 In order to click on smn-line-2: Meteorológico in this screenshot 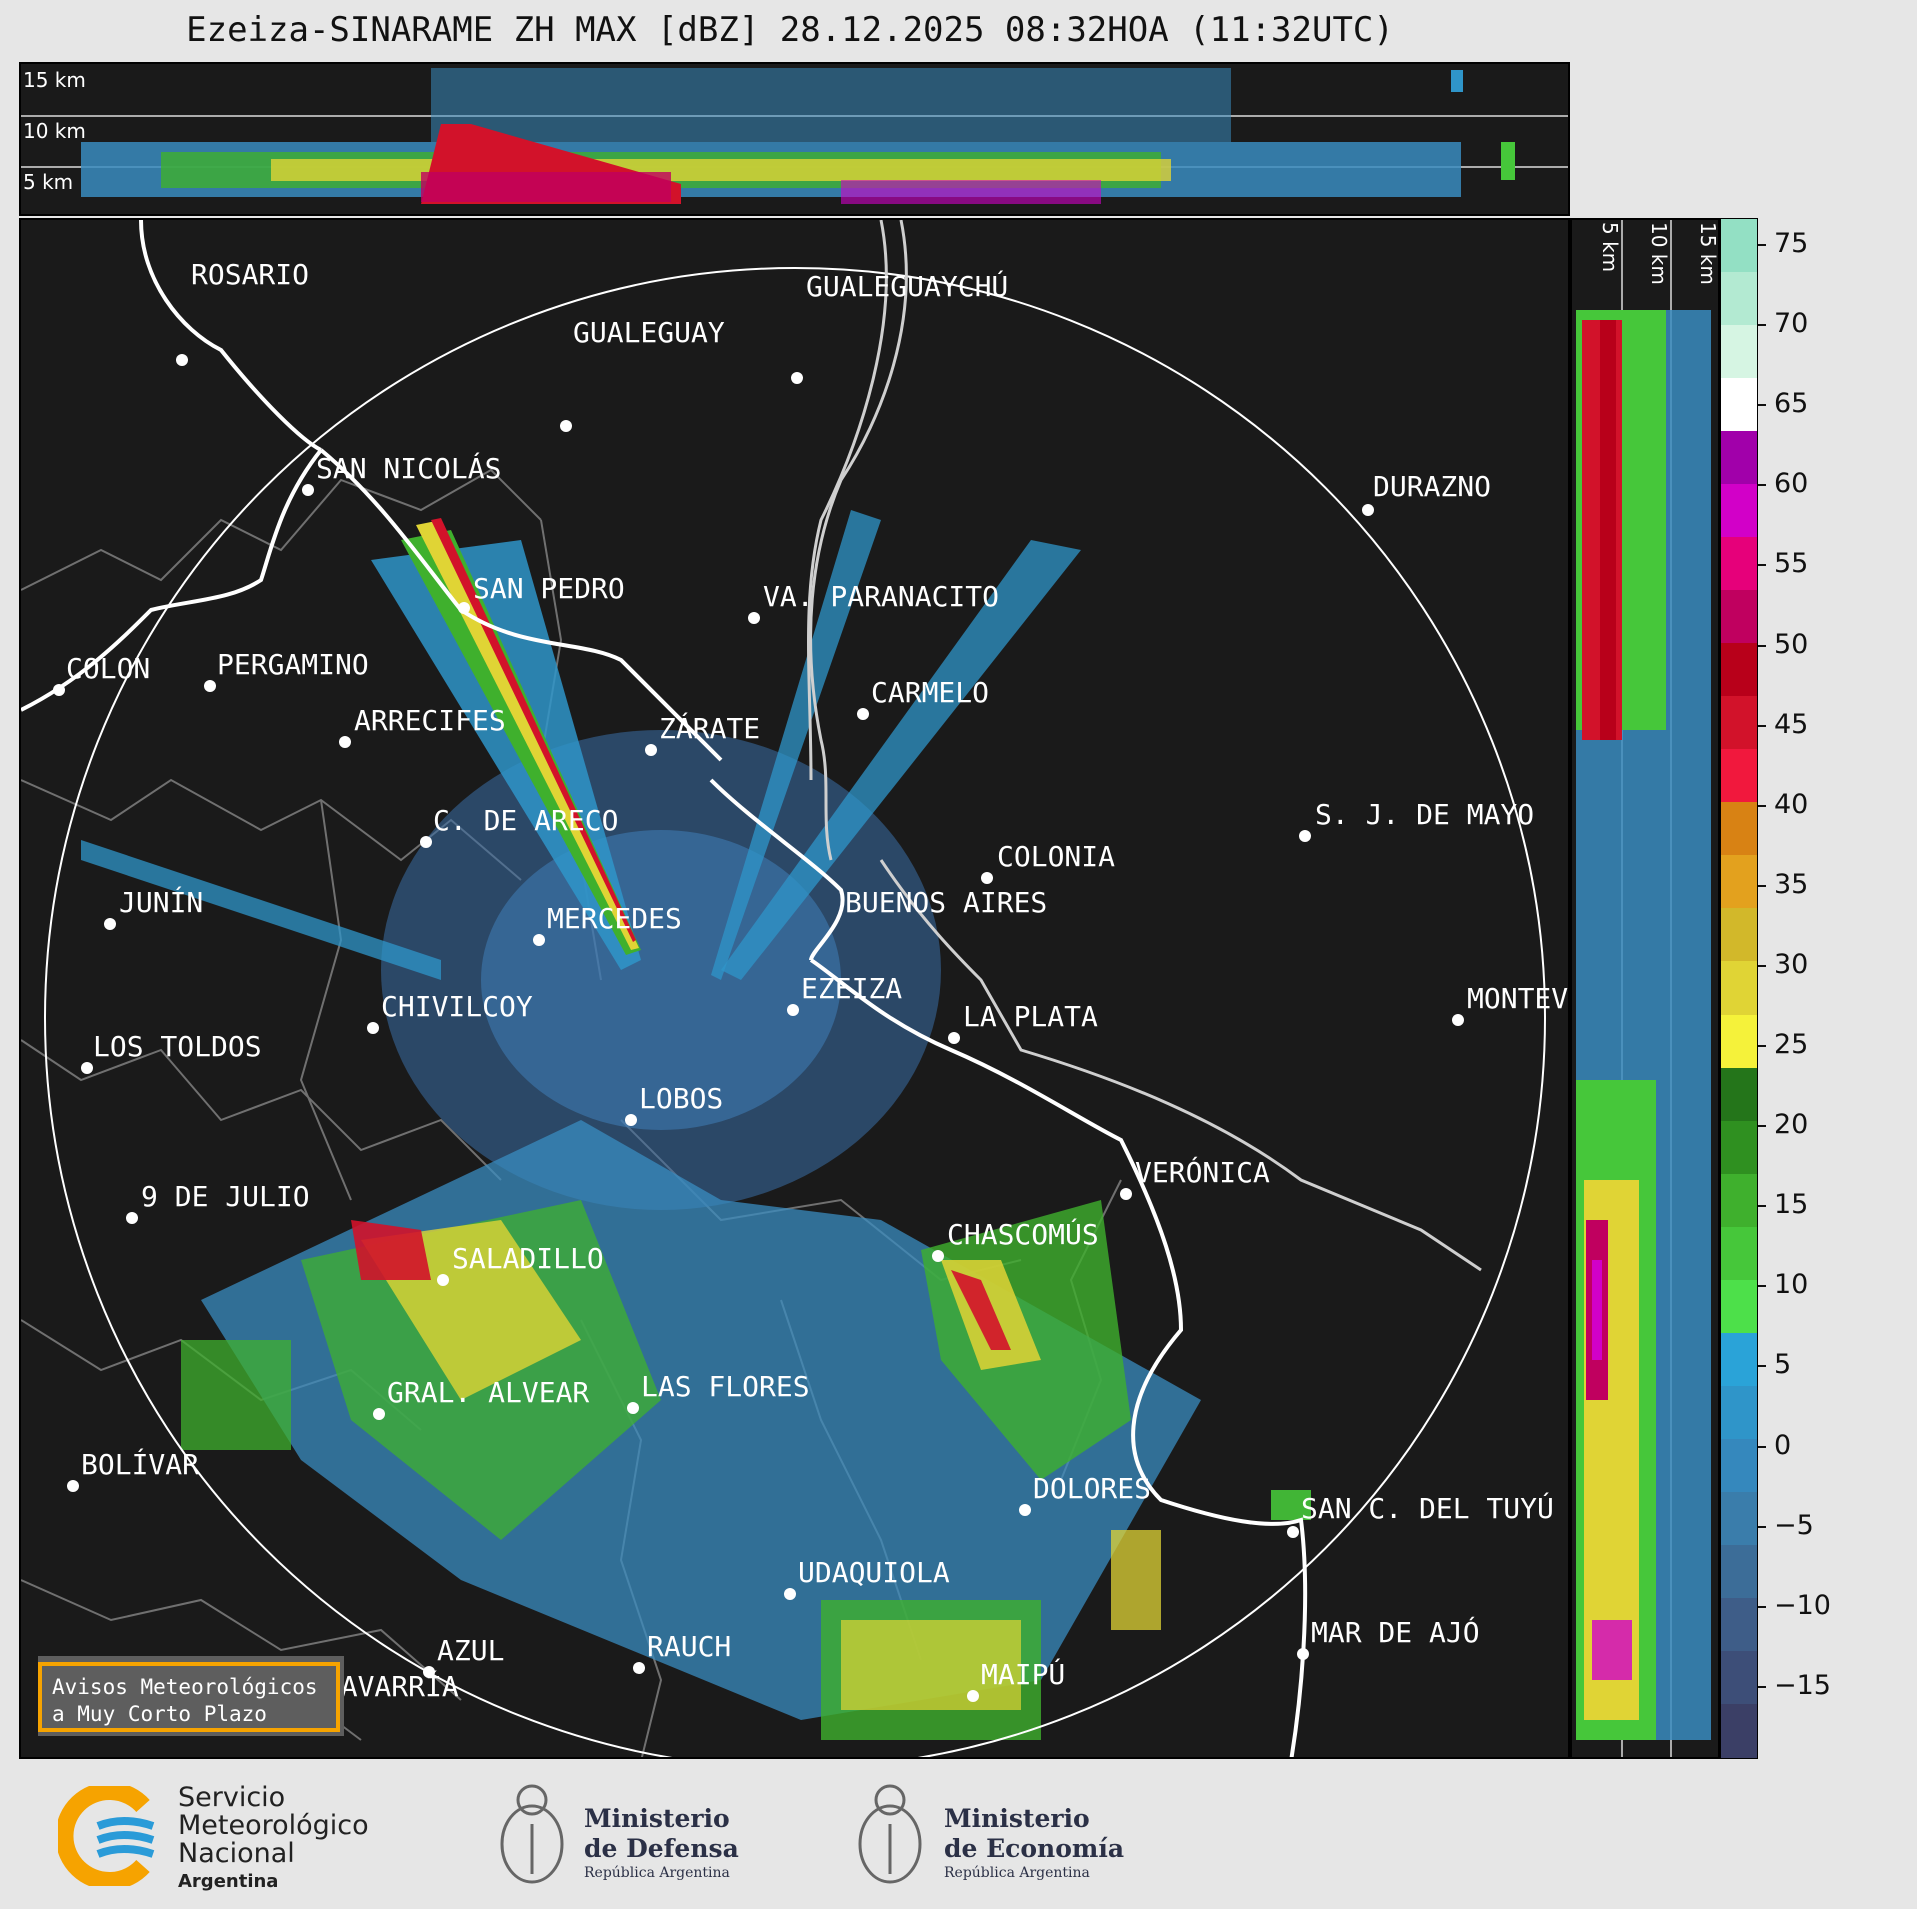, I will do `click(273, 1825)`.